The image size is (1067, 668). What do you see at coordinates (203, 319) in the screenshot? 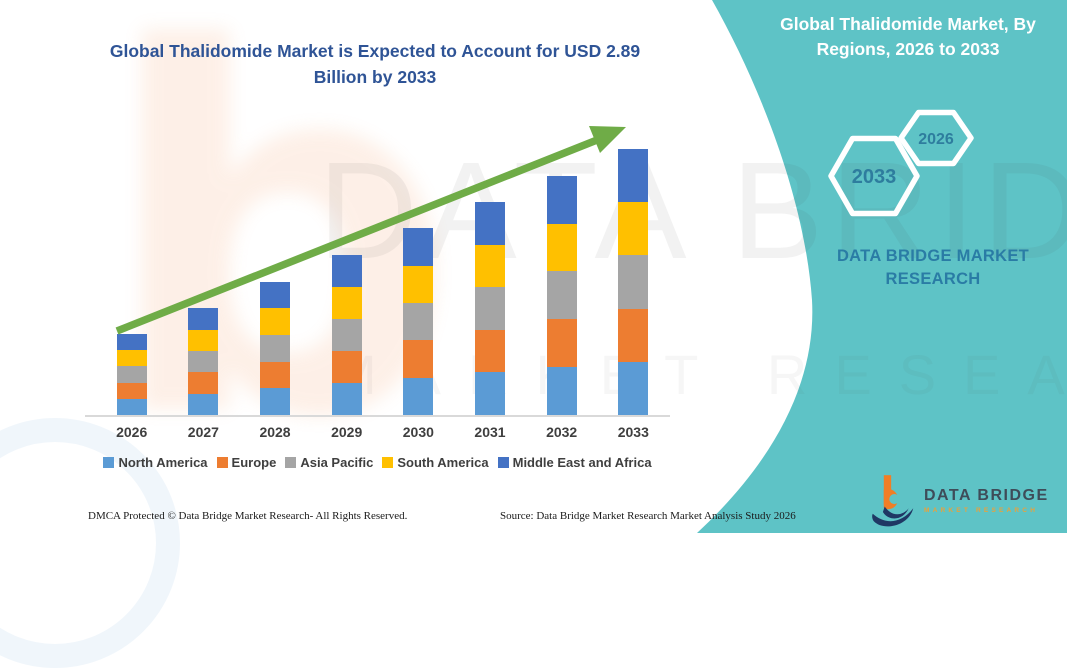
I see `bar-segment-2027-middle-east-and-africa` at bounding box center [203, 319].